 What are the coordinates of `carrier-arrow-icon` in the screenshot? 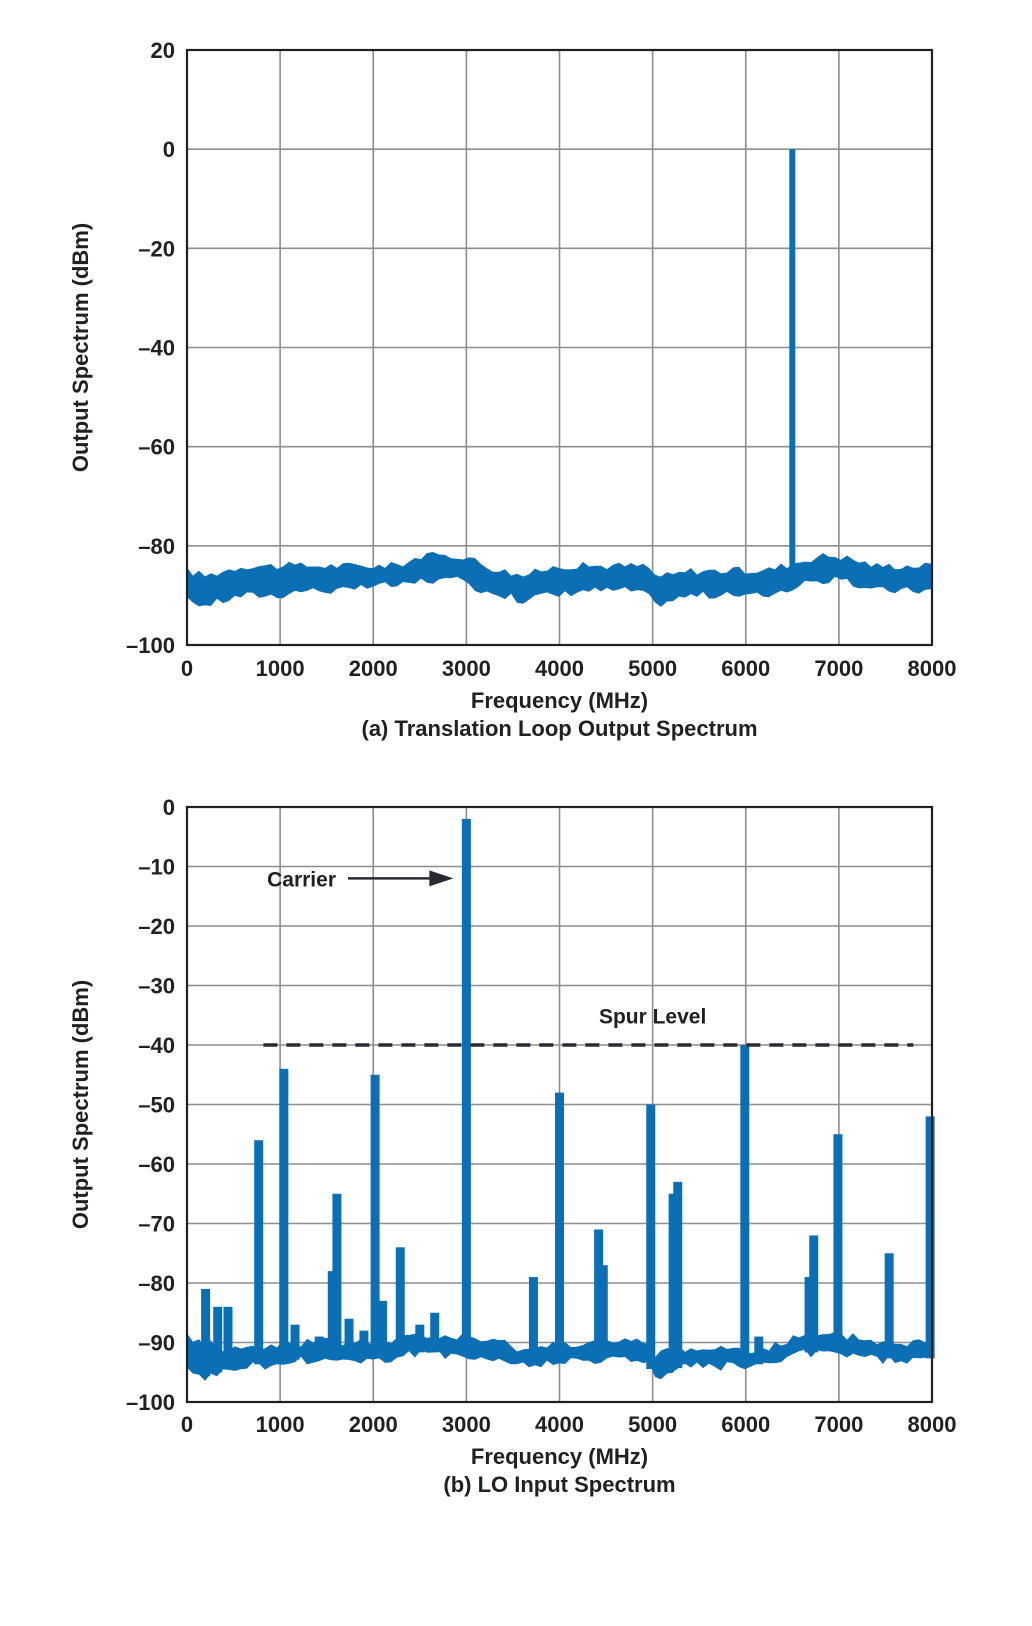 It's located at (441, 878).